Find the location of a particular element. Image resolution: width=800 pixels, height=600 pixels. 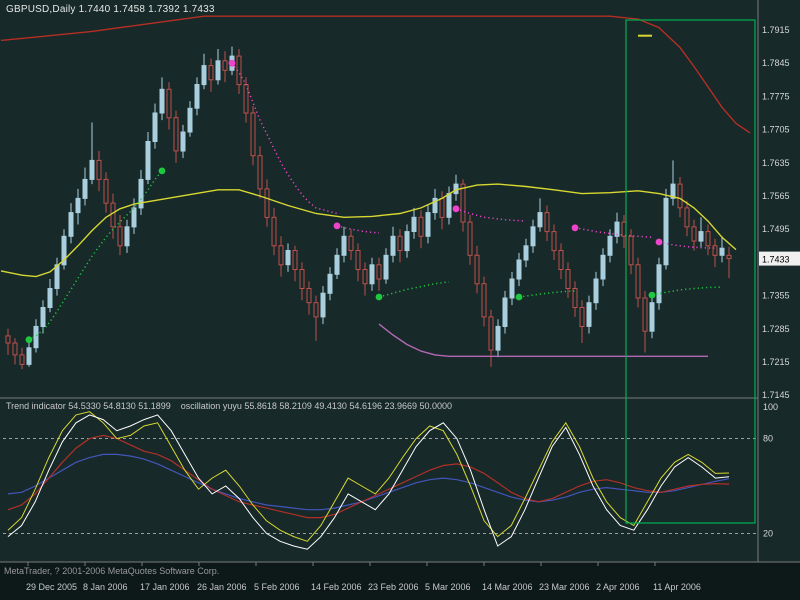

buy-trail-green-3-line is located at coordinates (547, 294).